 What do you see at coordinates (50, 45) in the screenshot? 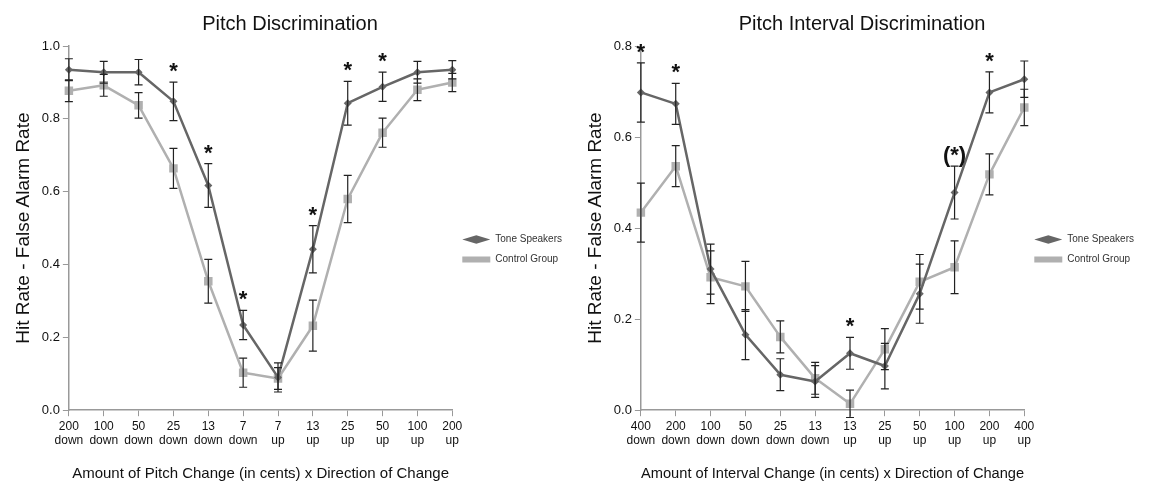
I see `y-tick-label: 1.0` at bounding box center [50, 45].